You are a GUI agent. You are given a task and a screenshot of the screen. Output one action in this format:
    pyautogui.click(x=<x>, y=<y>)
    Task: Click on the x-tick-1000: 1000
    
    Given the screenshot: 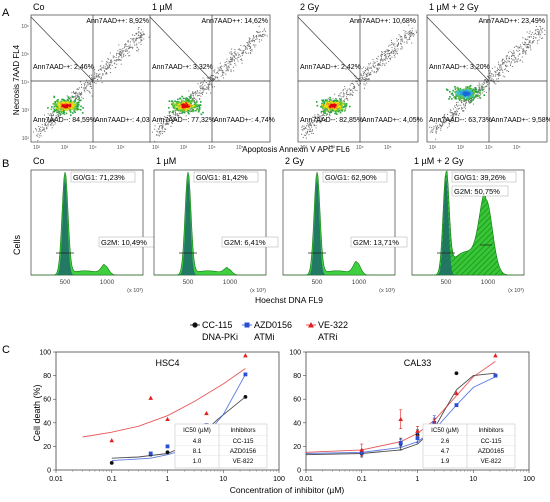 What is the action you would take?
    pyautogui.click(x=359, y=282)
    